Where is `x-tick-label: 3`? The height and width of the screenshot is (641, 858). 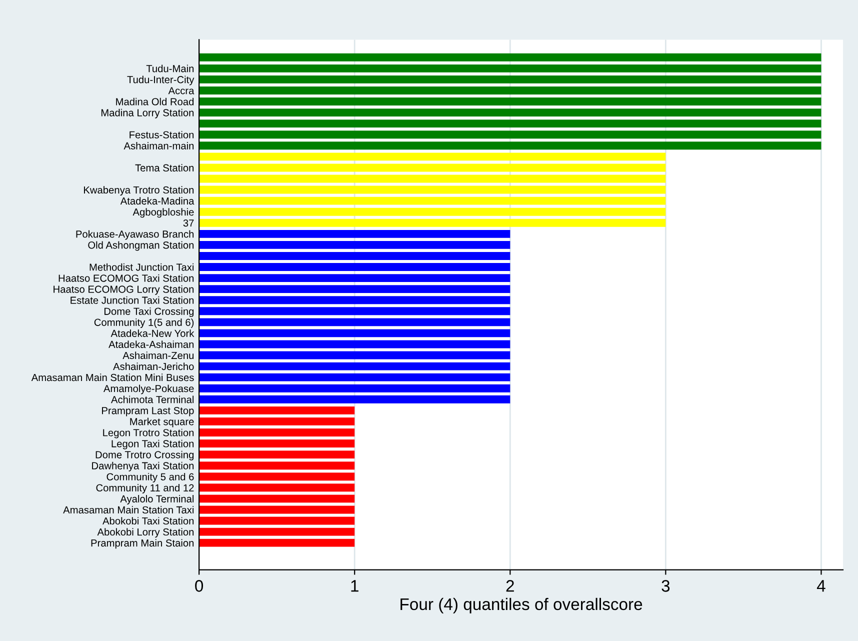
x-tick-label: 3 is located at coordinates (666, 586).